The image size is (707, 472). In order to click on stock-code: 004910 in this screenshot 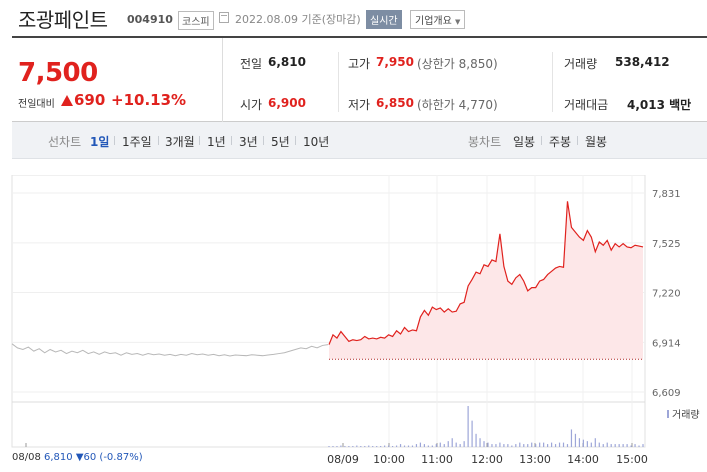, I will do `click(150, 19)`.